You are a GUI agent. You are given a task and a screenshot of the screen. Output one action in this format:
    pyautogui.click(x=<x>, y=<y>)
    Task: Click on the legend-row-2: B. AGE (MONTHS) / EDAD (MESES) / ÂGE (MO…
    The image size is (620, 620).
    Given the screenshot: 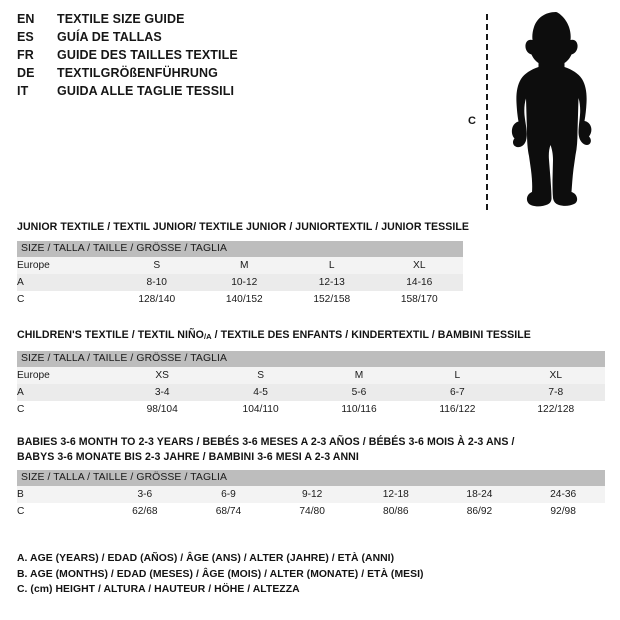 What is the action you would take?
    pyautogui.click(x=220, y=574)
    